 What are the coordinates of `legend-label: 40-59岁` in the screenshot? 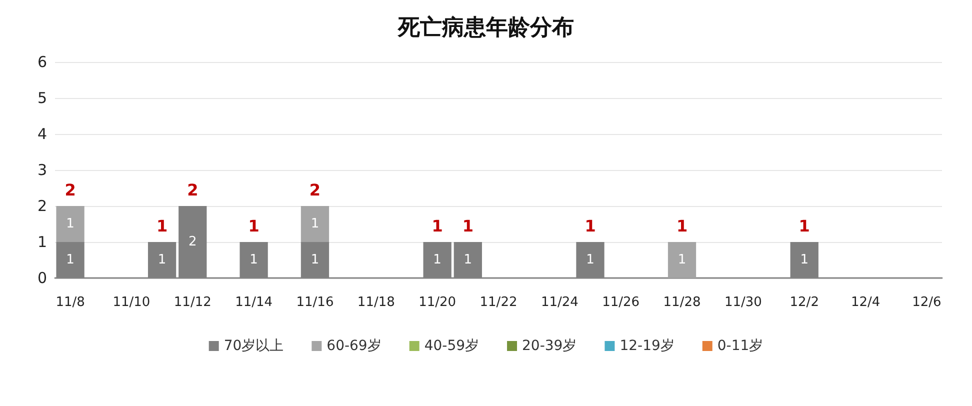 It's located at (452, 346).